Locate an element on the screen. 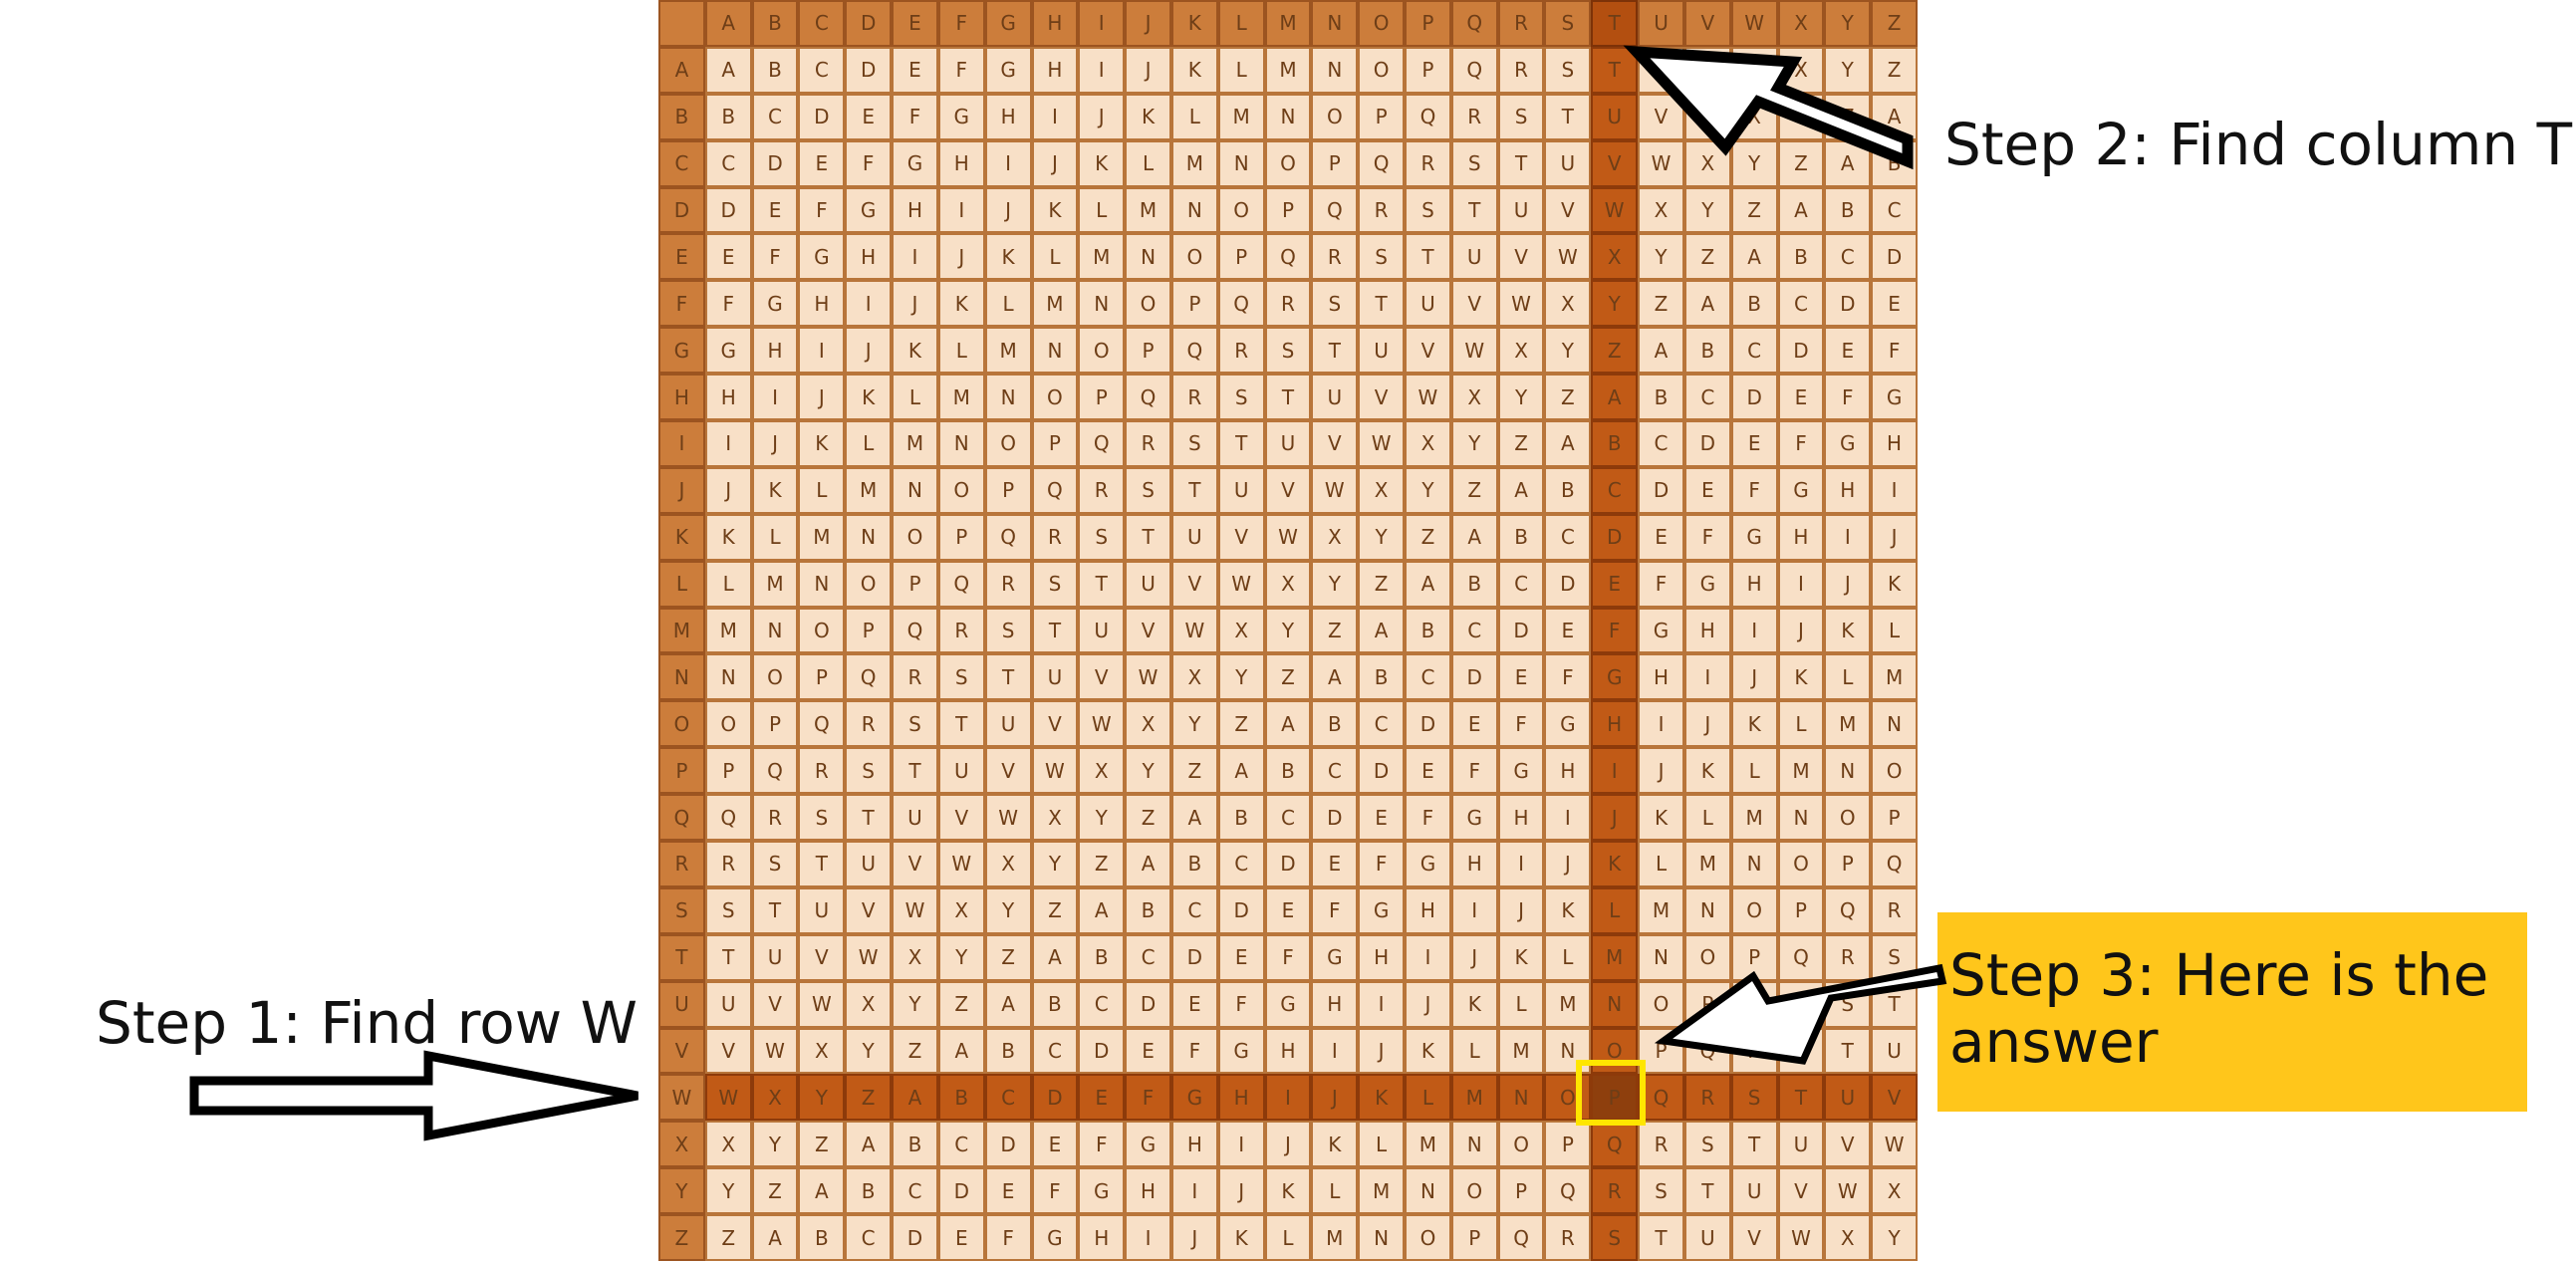 Image resolution: width=2576 pixels, height=1261 pixels. table-cell: T is located at coordinates (1661, 1237).